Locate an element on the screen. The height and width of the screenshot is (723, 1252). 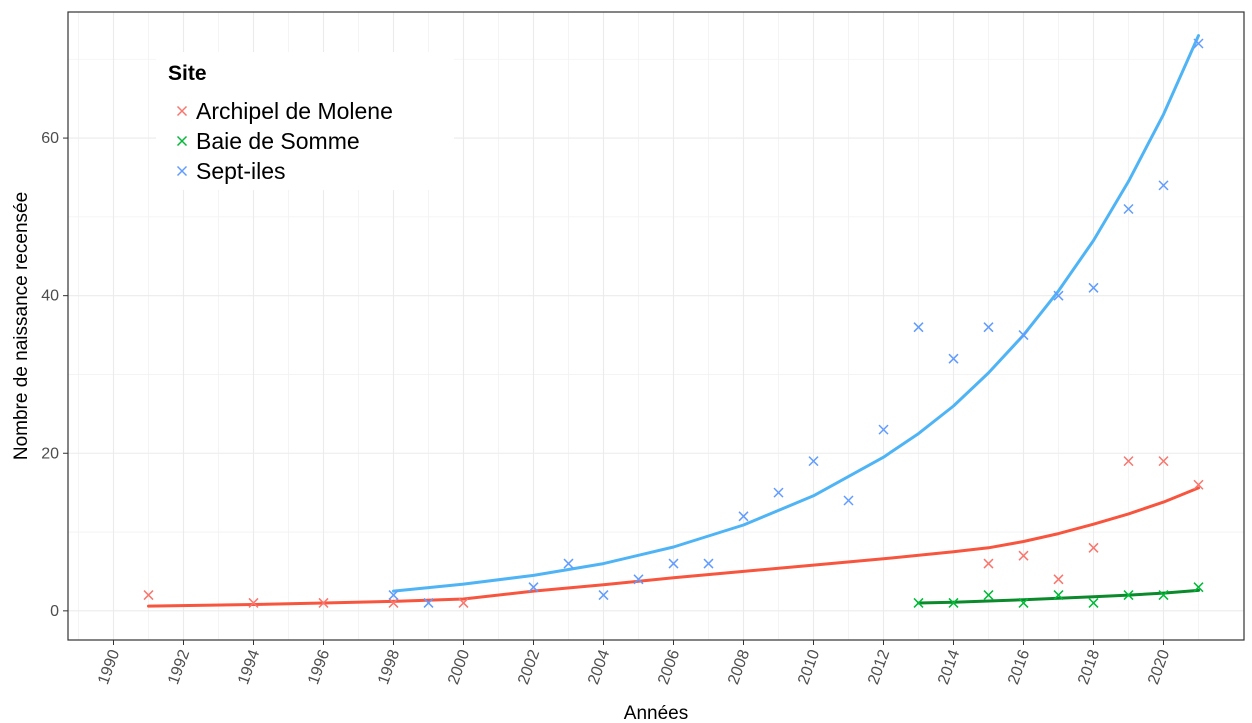
legend-items: Archipel de Molene Baie de Somme Sept-iles is located at coordinates (284, 141).